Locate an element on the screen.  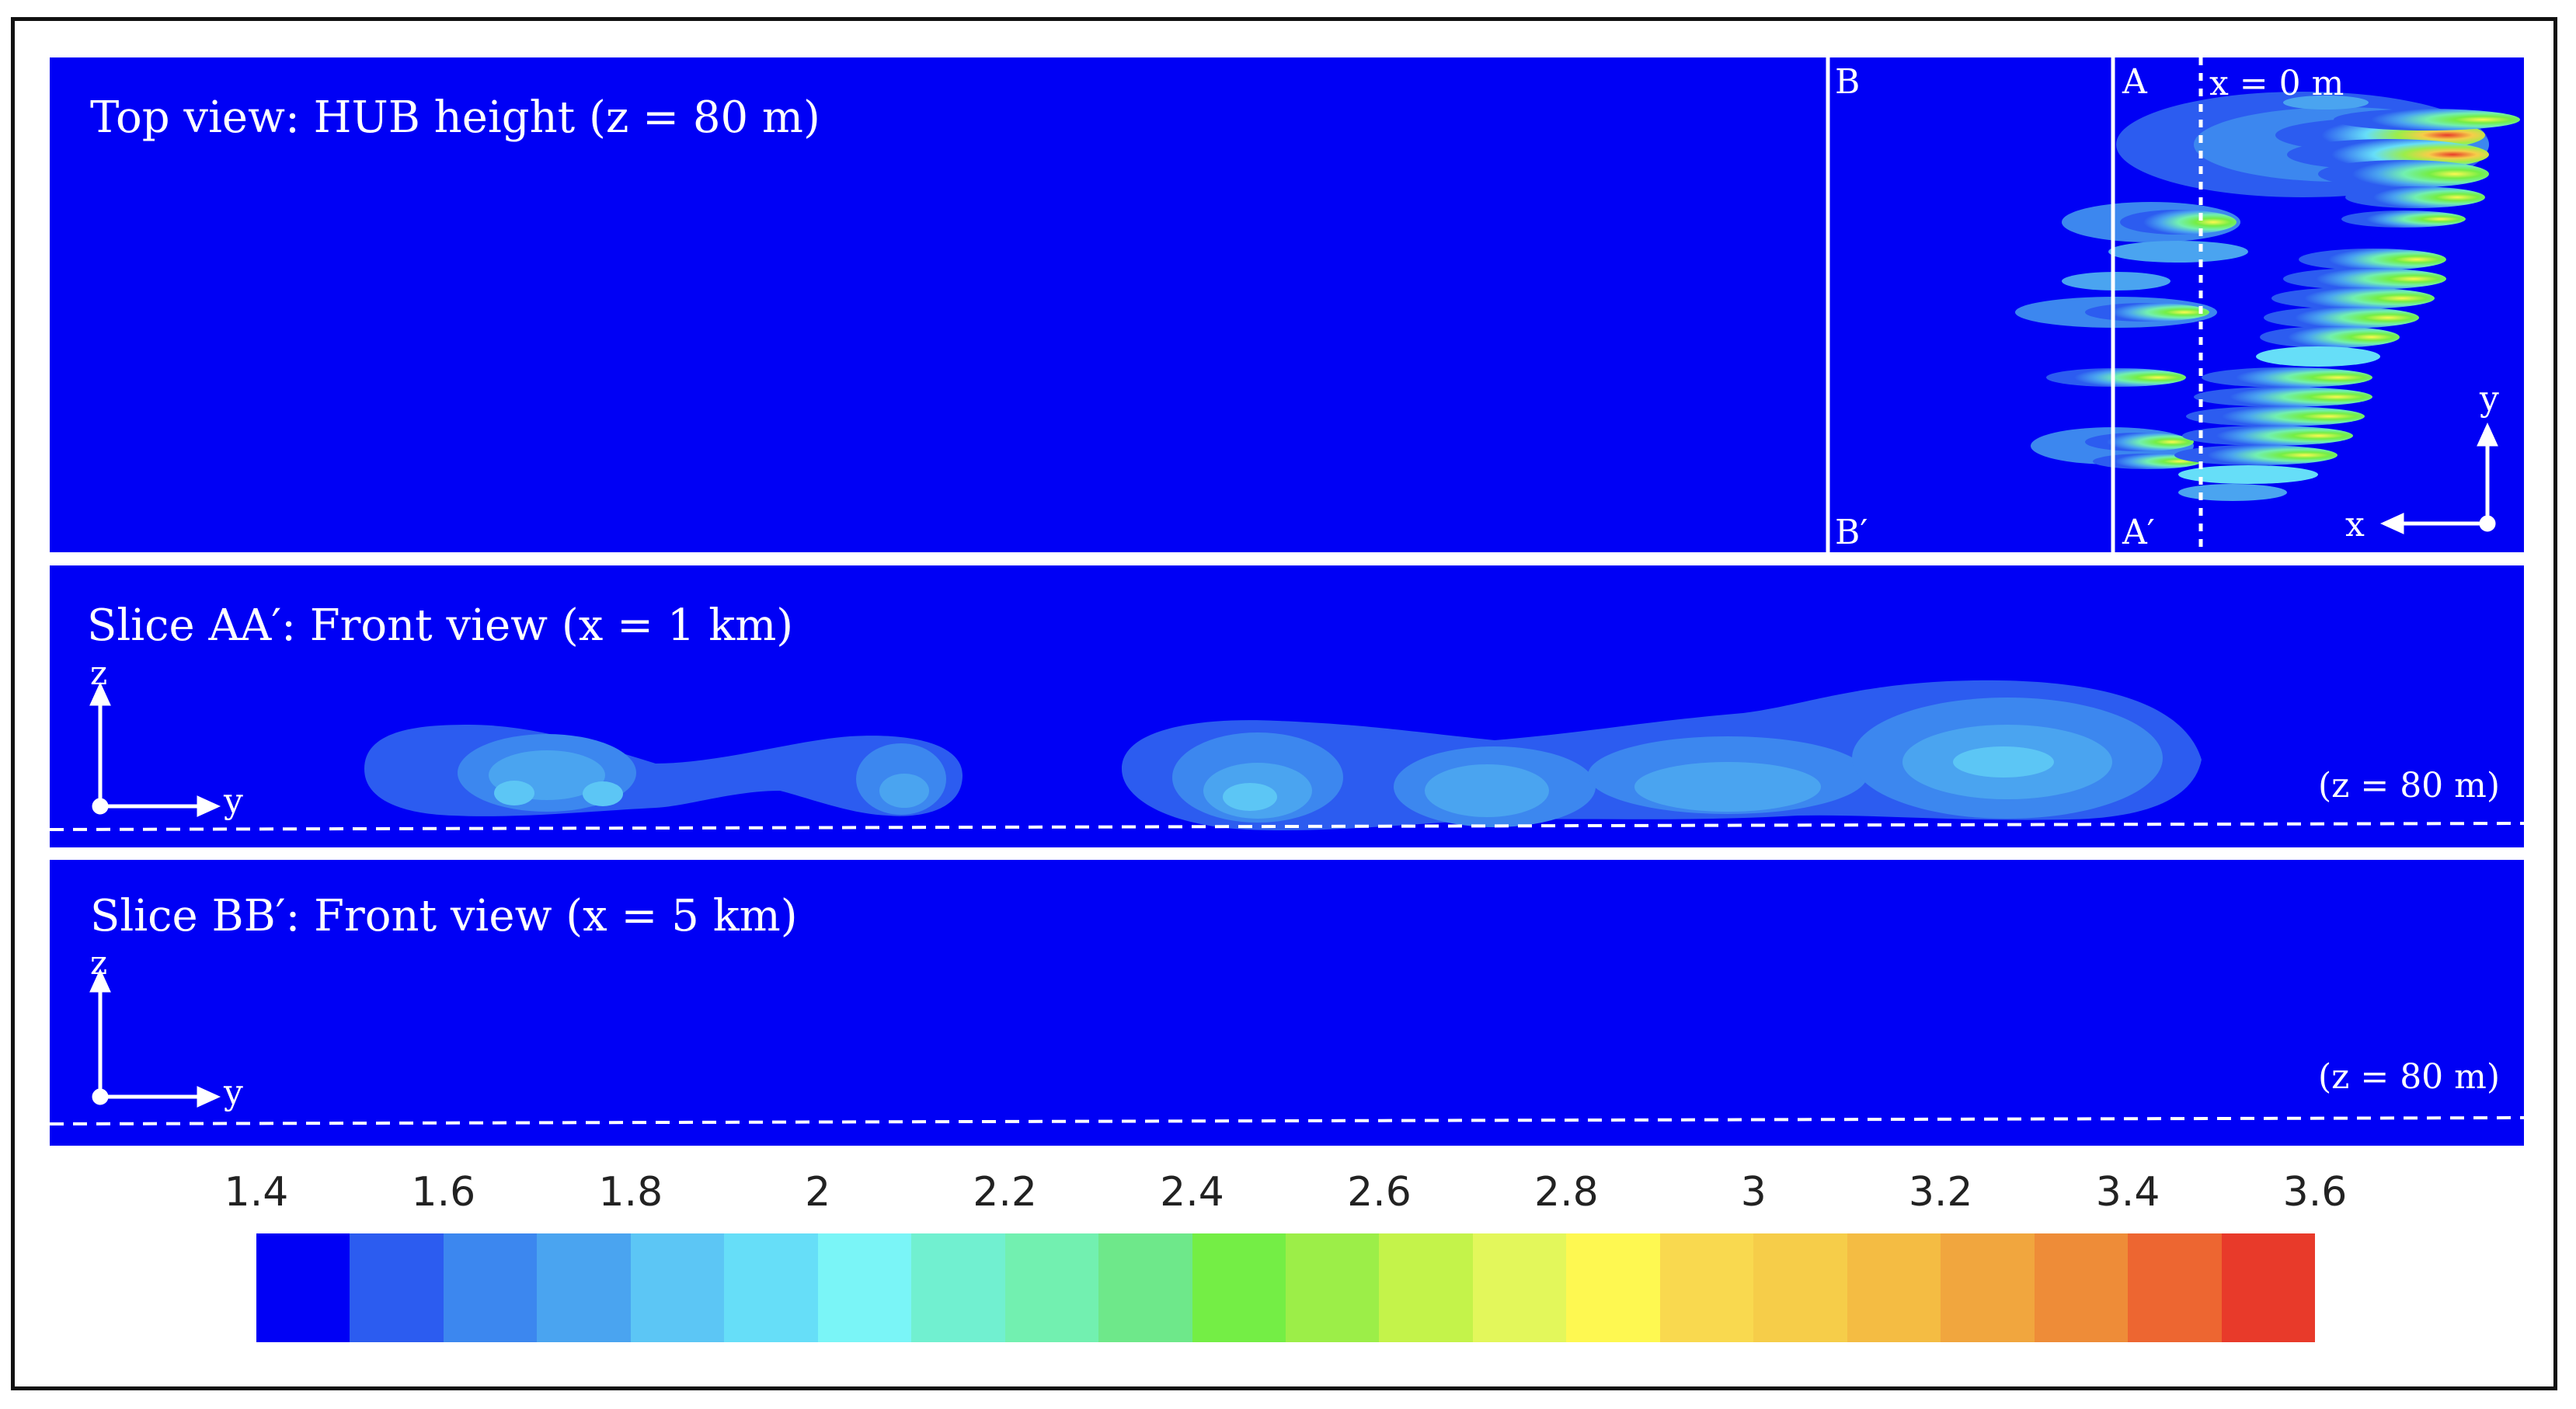
slice-bb-axis-z-label: z is located at coordinates (99, 963).